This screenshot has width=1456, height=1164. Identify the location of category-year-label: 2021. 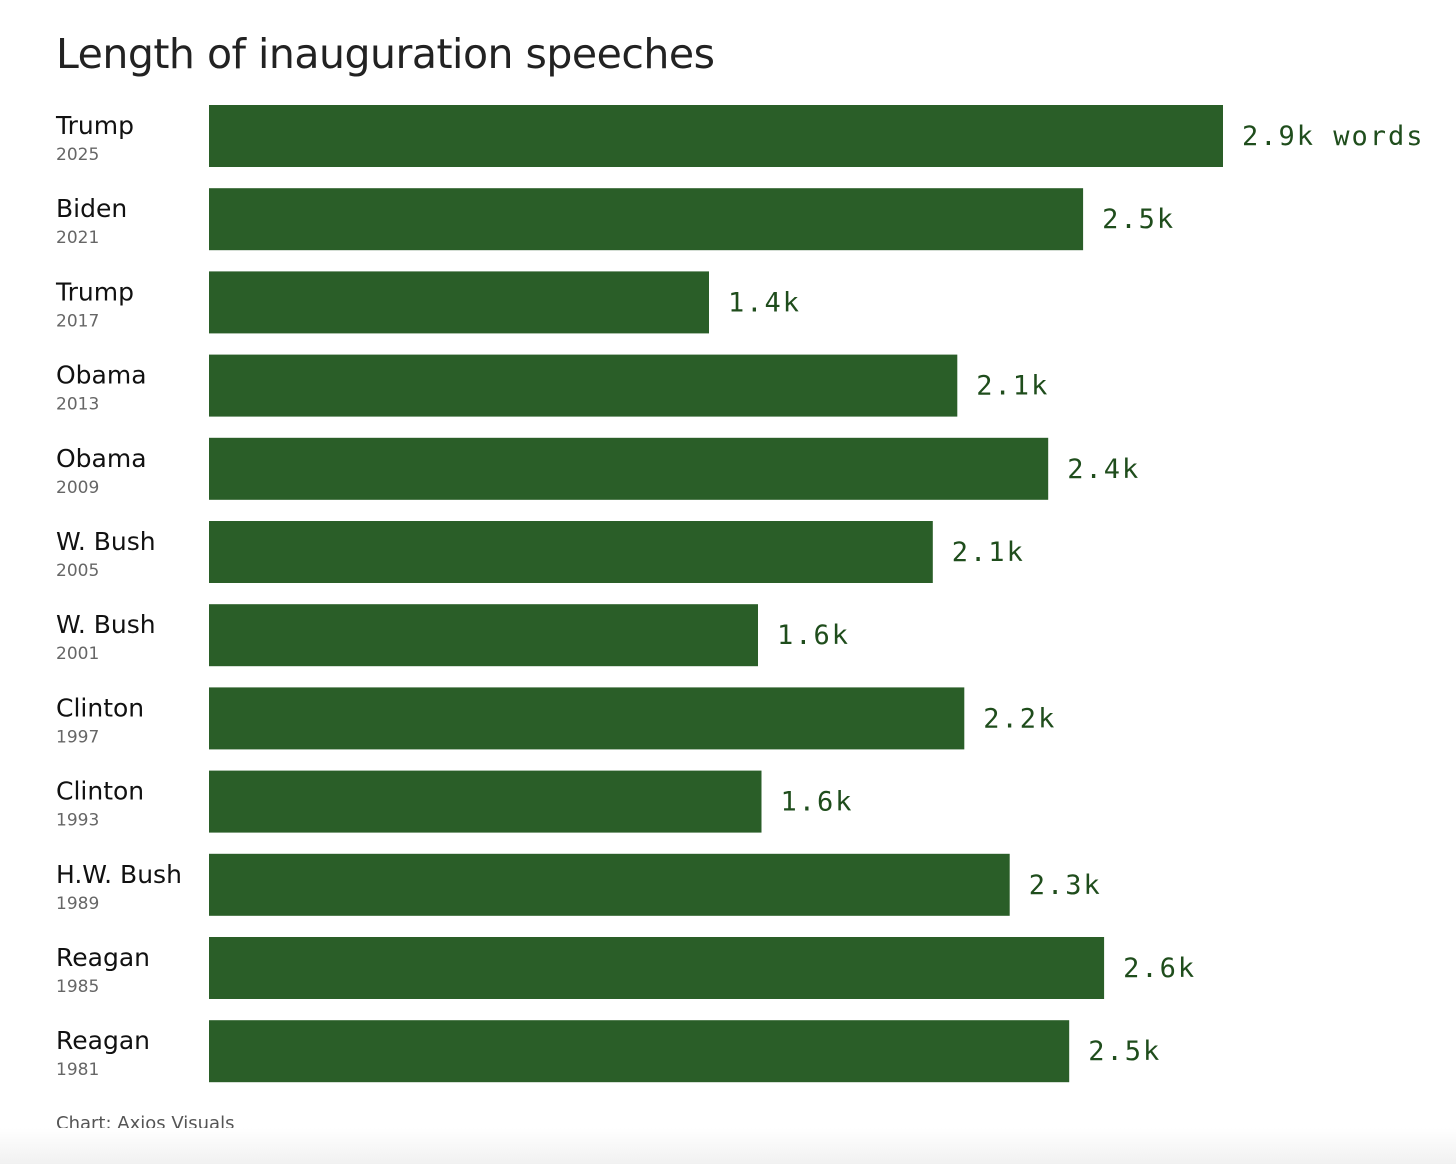
(77, 238).